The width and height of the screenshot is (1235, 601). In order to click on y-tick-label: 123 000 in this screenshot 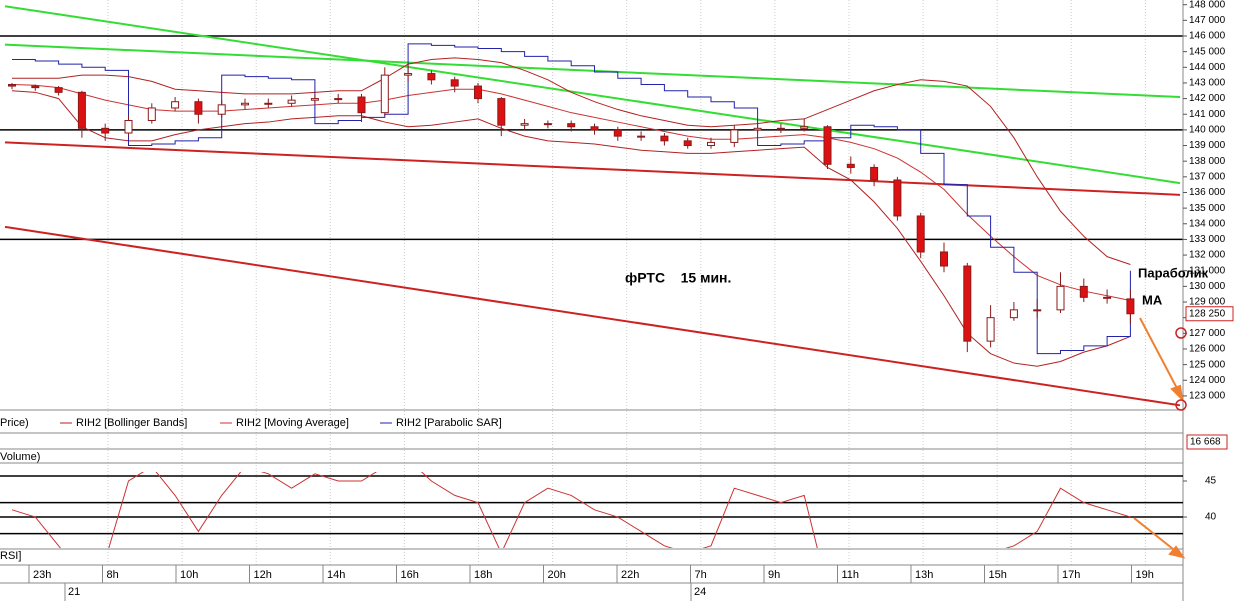, I will do `click(1207, 396)`.